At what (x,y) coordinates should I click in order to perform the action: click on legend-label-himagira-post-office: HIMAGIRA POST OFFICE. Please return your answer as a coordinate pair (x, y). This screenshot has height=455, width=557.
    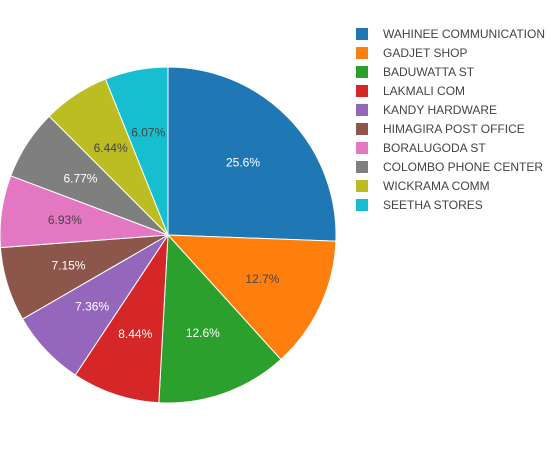
    Looking at the image, I should click on (454, 129).